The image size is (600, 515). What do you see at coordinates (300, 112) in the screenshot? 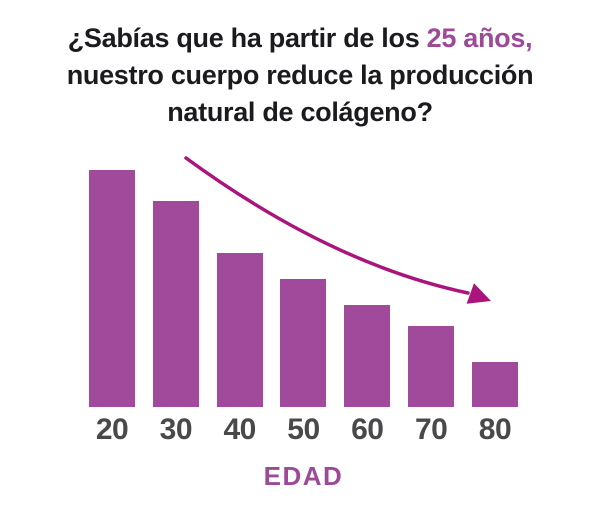
I see `headline-line-3: natural de colágeno?` at bounding box center [300, 112].